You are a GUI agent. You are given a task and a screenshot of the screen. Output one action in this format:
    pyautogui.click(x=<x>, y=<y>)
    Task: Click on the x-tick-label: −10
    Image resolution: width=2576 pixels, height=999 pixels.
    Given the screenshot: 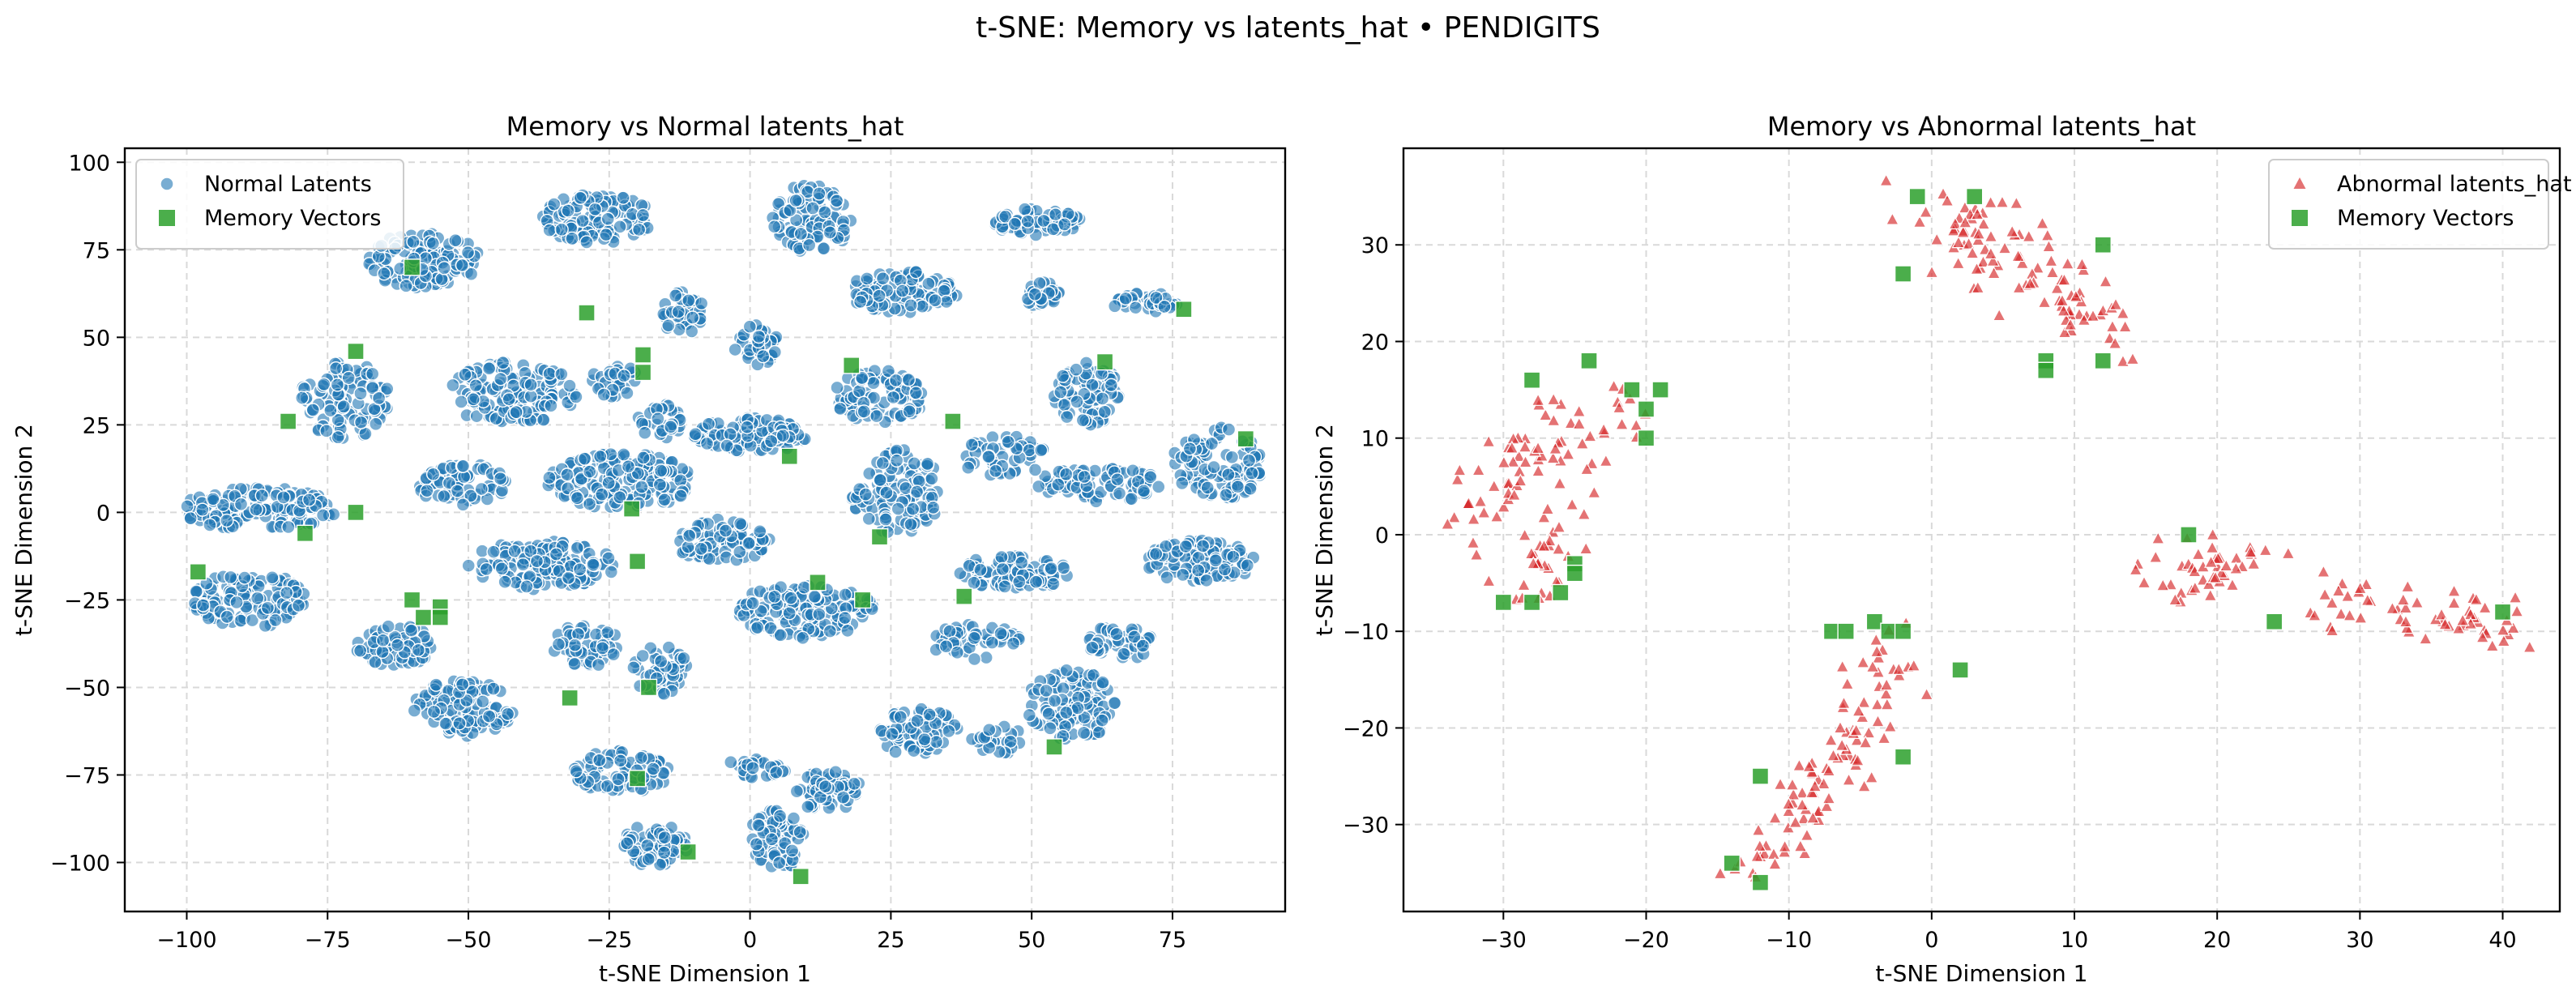 What is the action you would take?
    pyautogui.click(x=1789, y=940)
    